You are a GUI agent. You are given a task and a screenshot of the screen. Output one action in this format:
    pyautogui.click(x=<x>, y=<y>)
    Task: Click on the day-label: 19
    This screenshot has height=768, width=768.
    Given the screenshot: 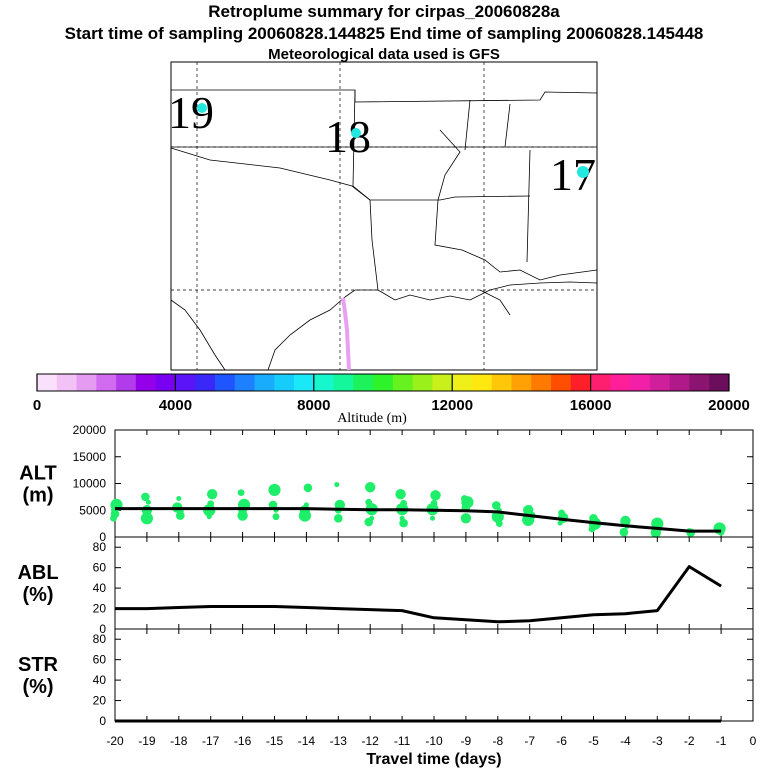 What is the action you would take?
    pyautogui.click(x=191, y=112)
    